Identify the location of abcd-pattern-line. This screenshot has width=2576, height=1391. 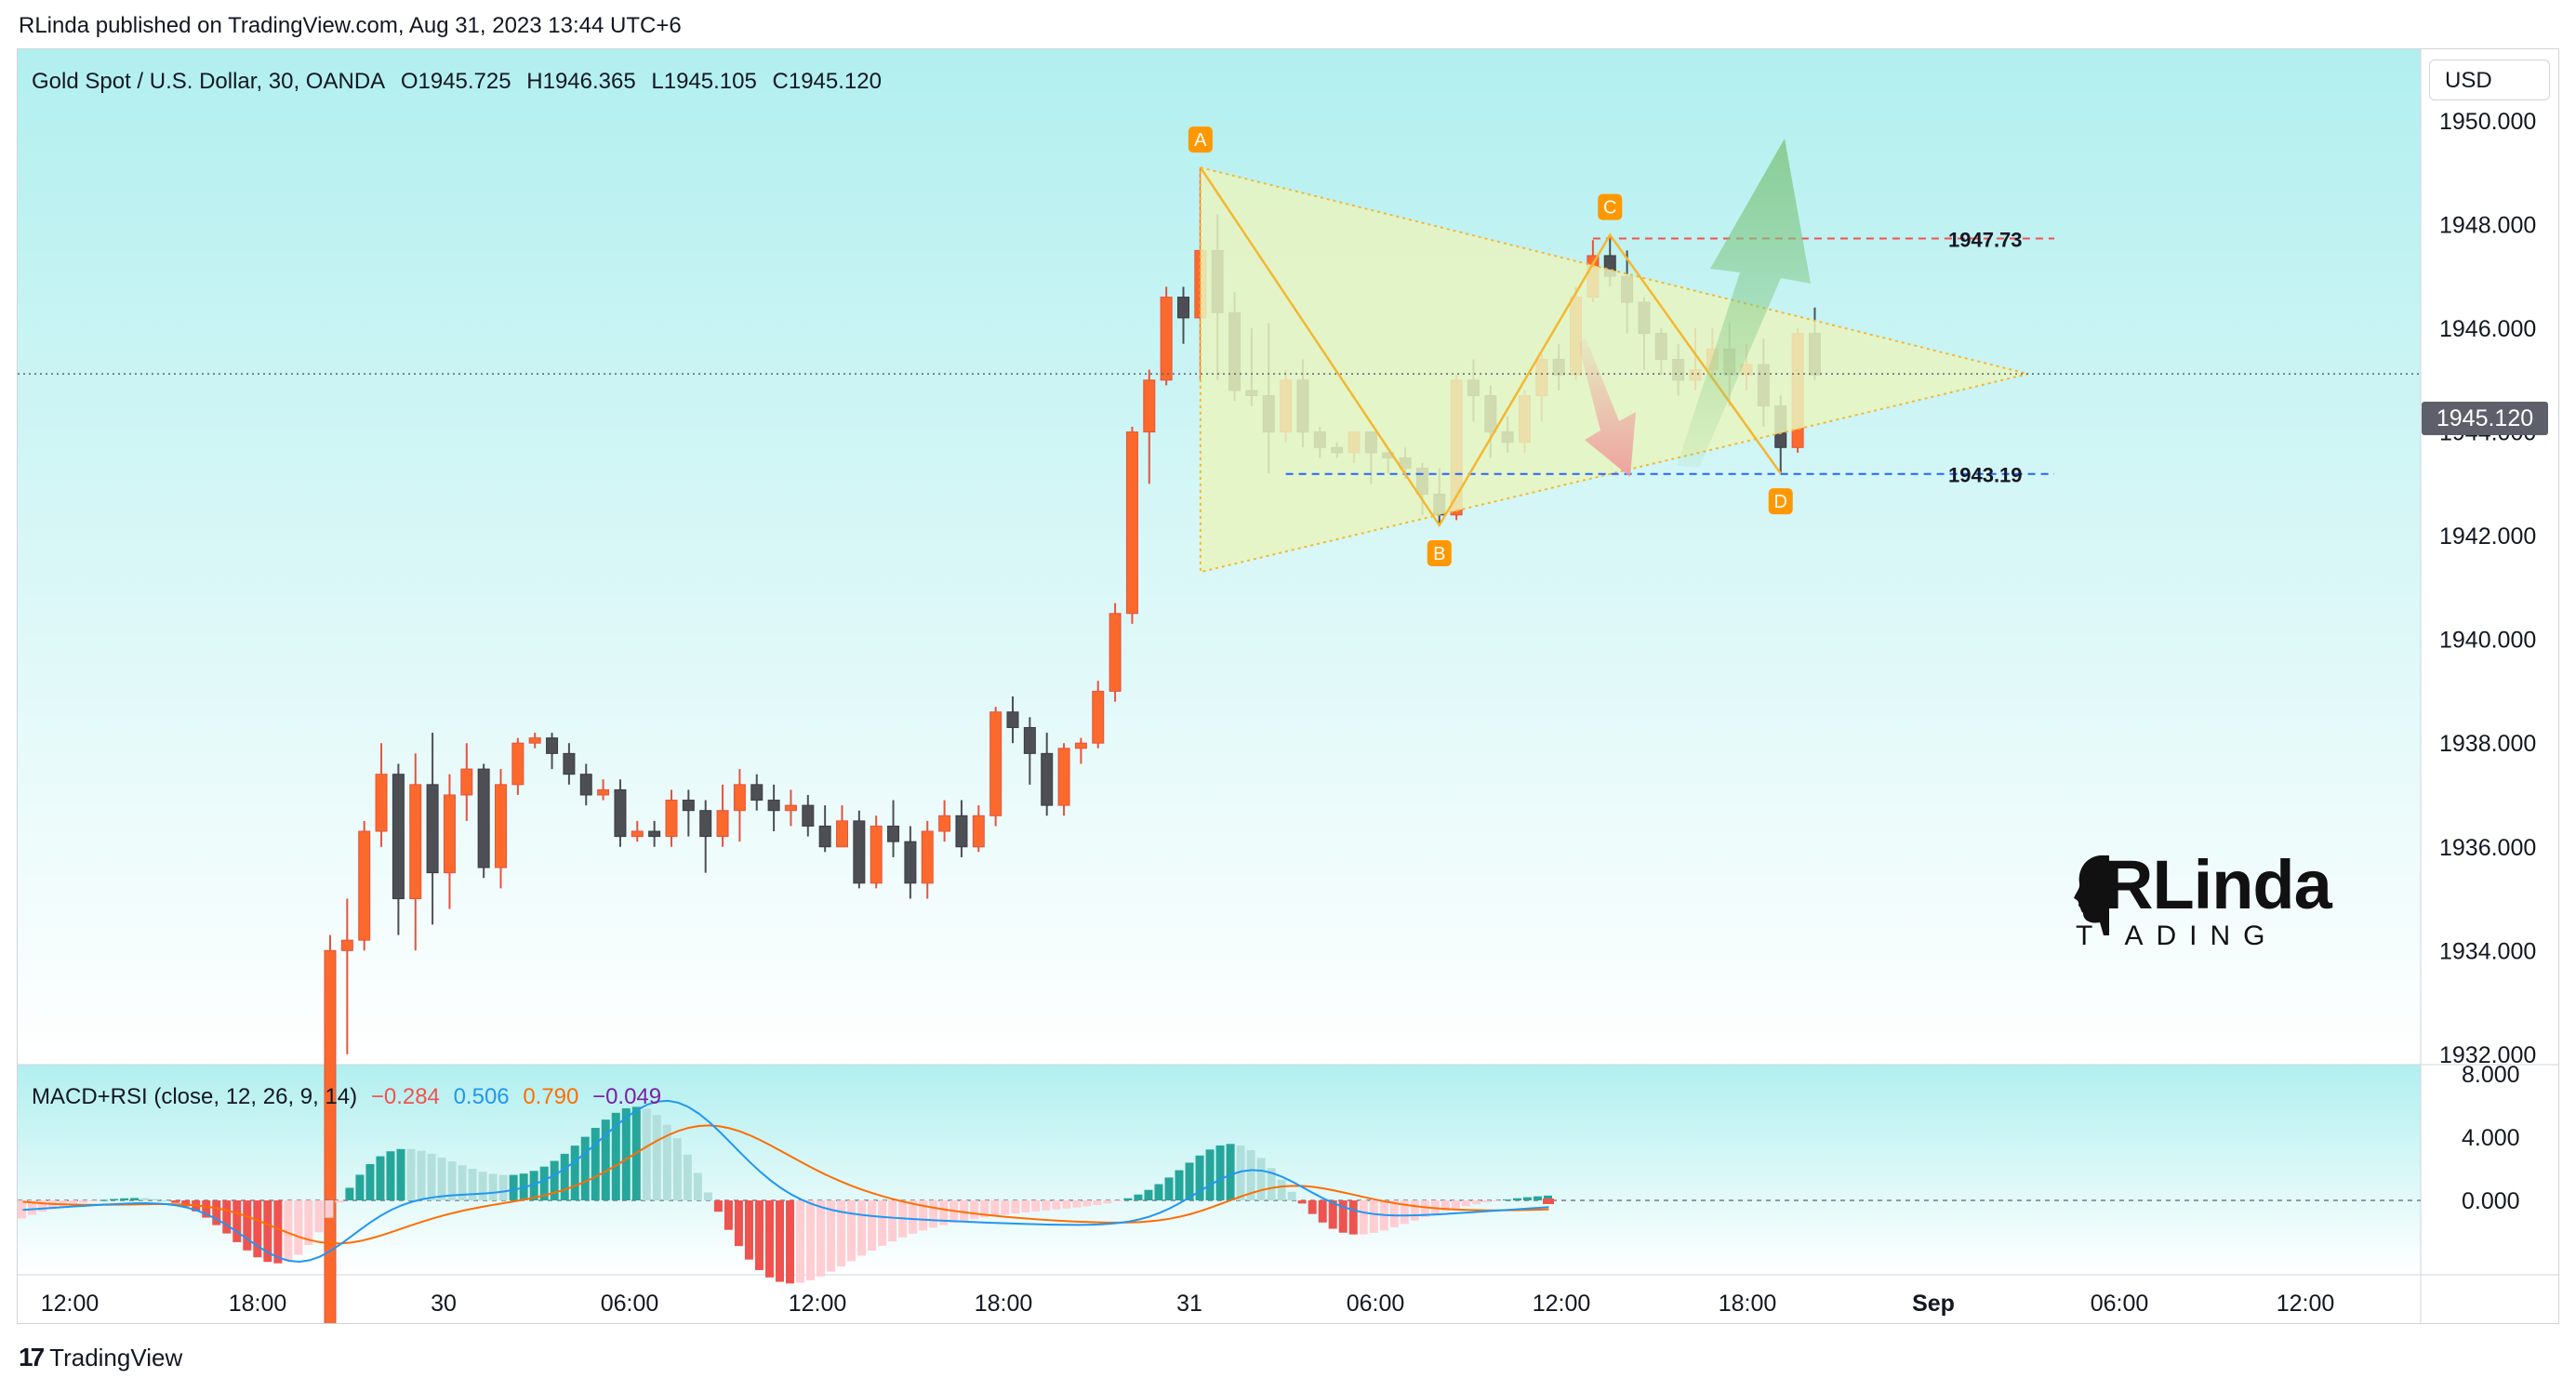
(1490, 347).